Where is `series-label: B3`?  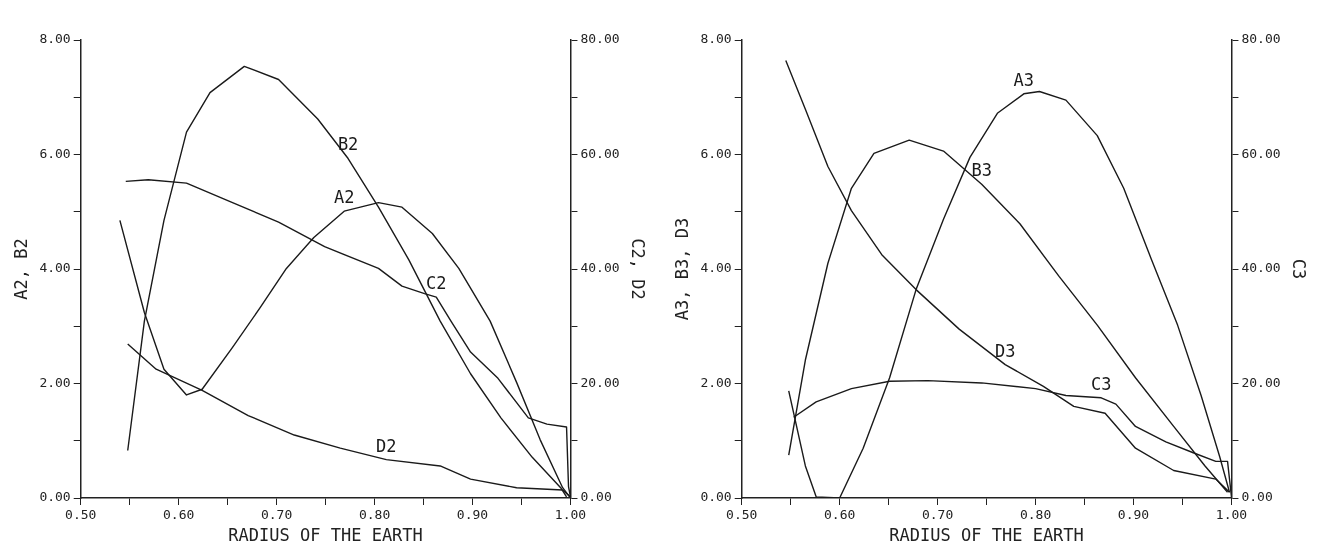
series-label: B3 is located at coordinates (981, 170).